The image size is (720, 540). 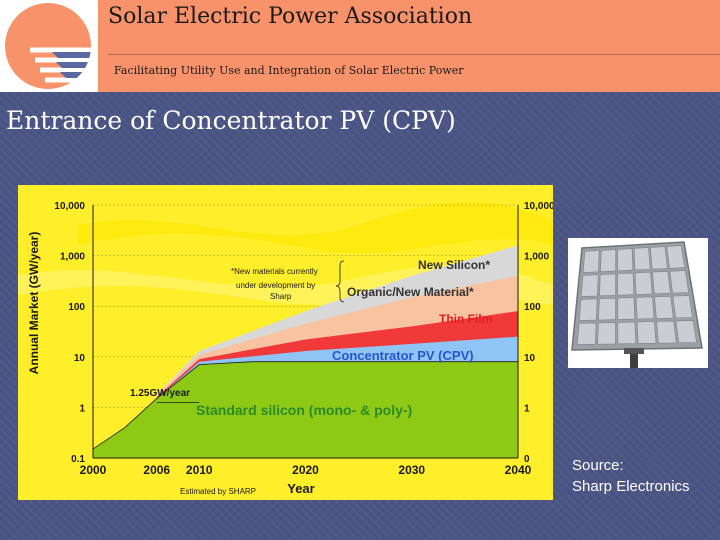 What do you see at coordinates (300, 488) in the screenshot?
I see `x-axis-label: Year` at bounding box center [300, 488].